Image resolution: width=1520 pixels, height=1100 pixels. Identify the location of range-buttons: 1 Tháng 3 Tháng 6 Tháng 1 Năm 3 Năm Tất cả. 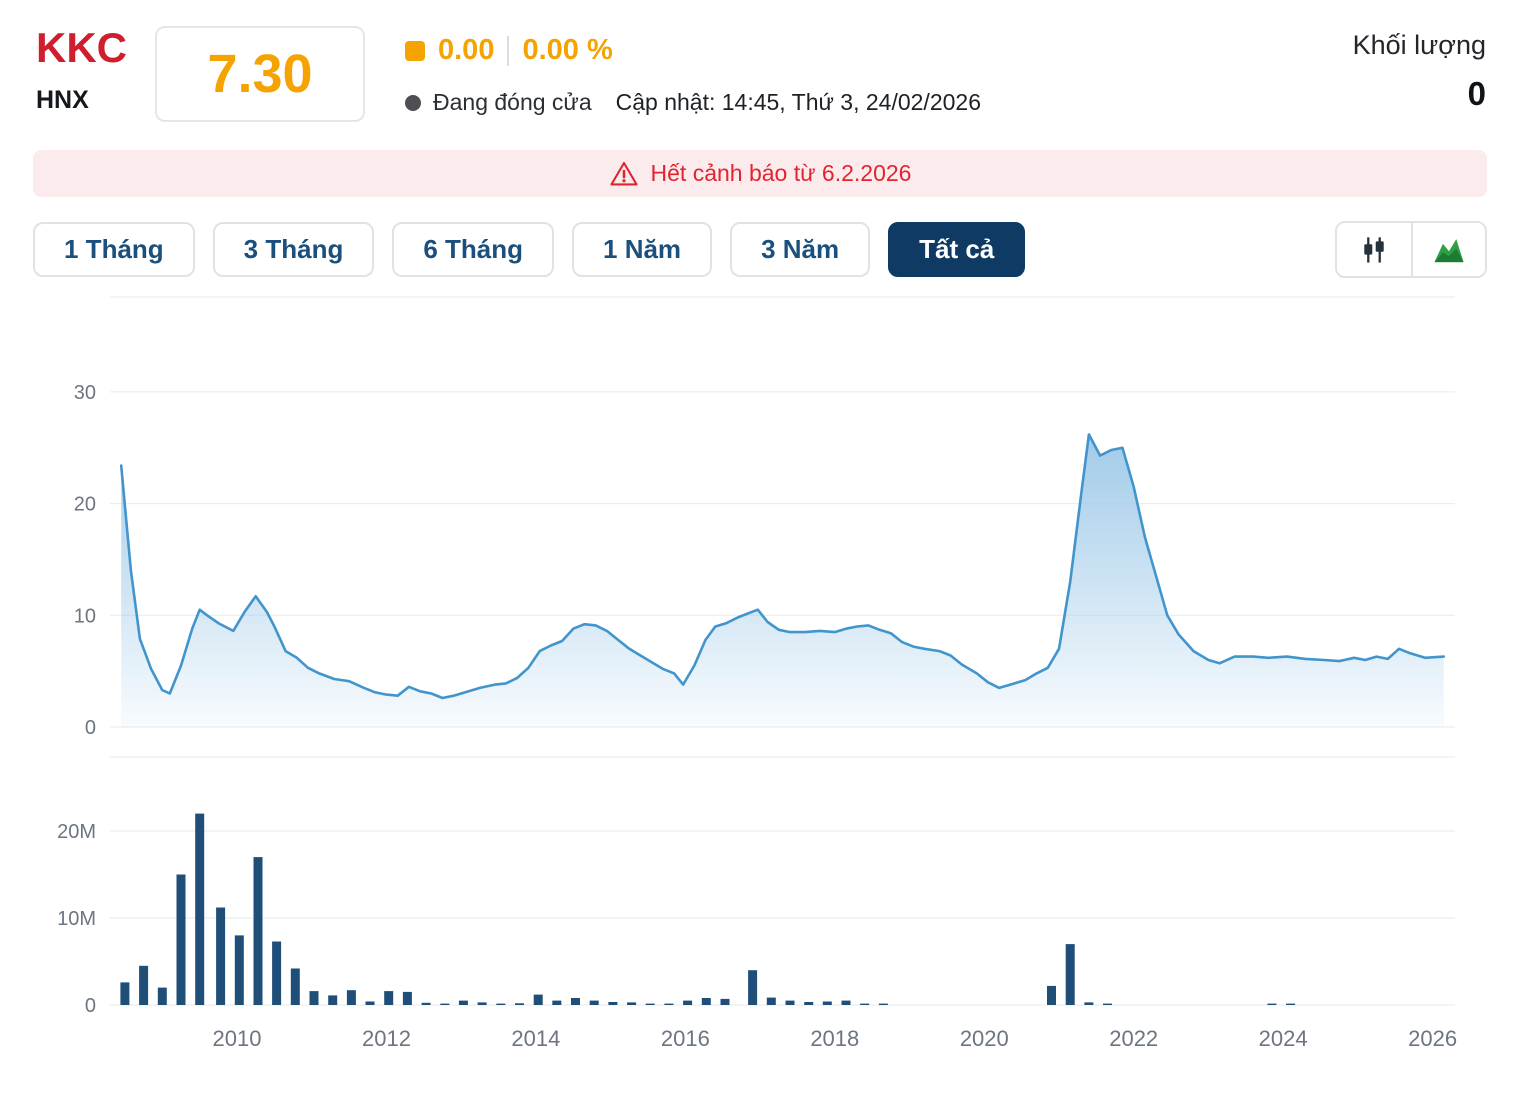
(529, 249).